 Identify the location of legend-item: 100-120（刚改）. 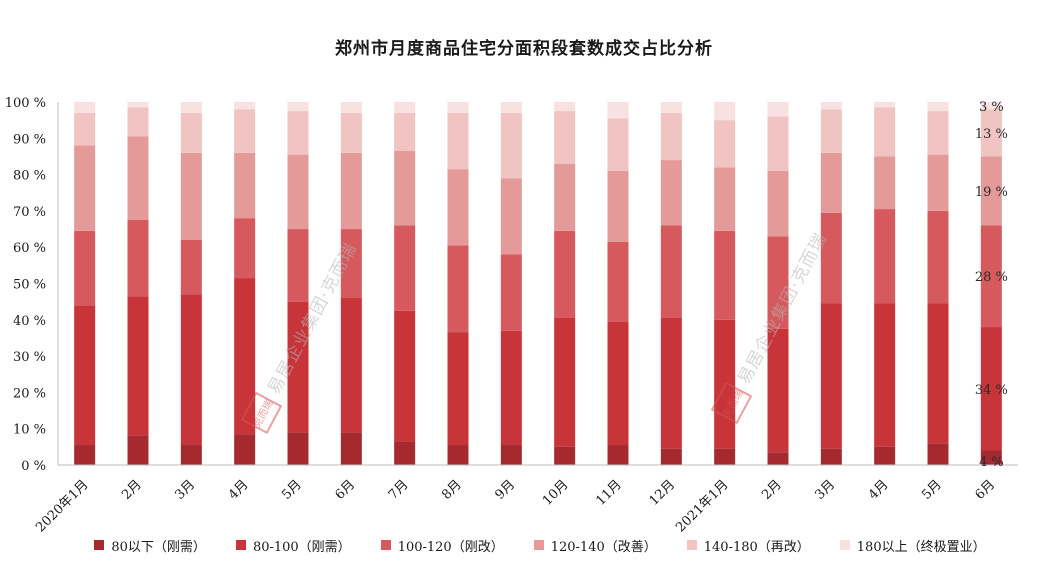
(442, 545).